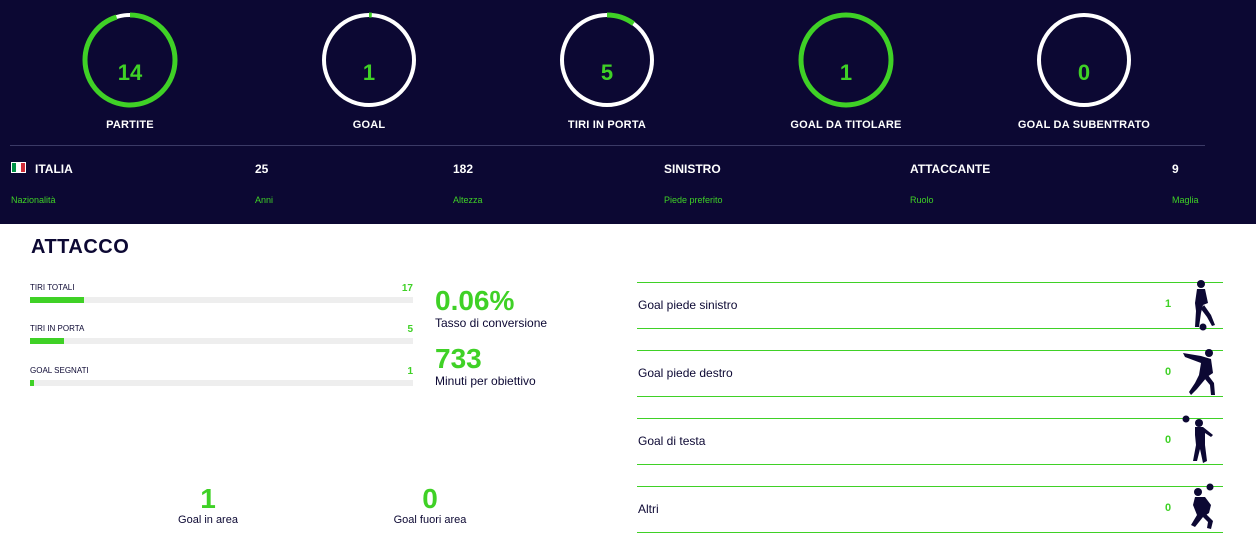  I want to click on stat-value: 0, so click(1084, 72).